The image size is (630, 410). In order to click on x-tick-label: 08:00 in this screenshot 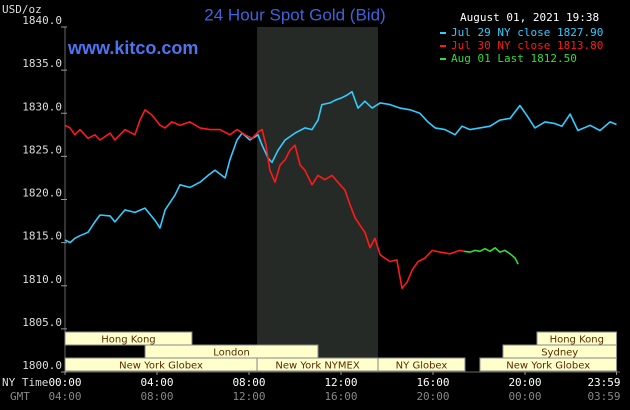, I will do `click(248, 382)`.